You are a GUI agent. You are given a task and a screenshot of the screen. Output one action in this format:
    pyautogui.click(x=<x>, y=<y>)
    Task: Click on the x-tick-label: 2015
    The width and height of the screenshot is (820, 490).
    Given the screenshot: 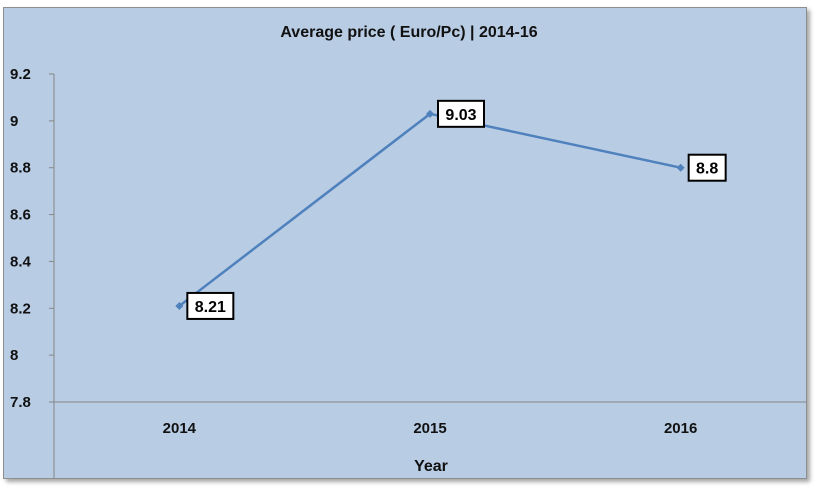 What is the action you would take?
    pyautogui.click(x=429, y=428)
    